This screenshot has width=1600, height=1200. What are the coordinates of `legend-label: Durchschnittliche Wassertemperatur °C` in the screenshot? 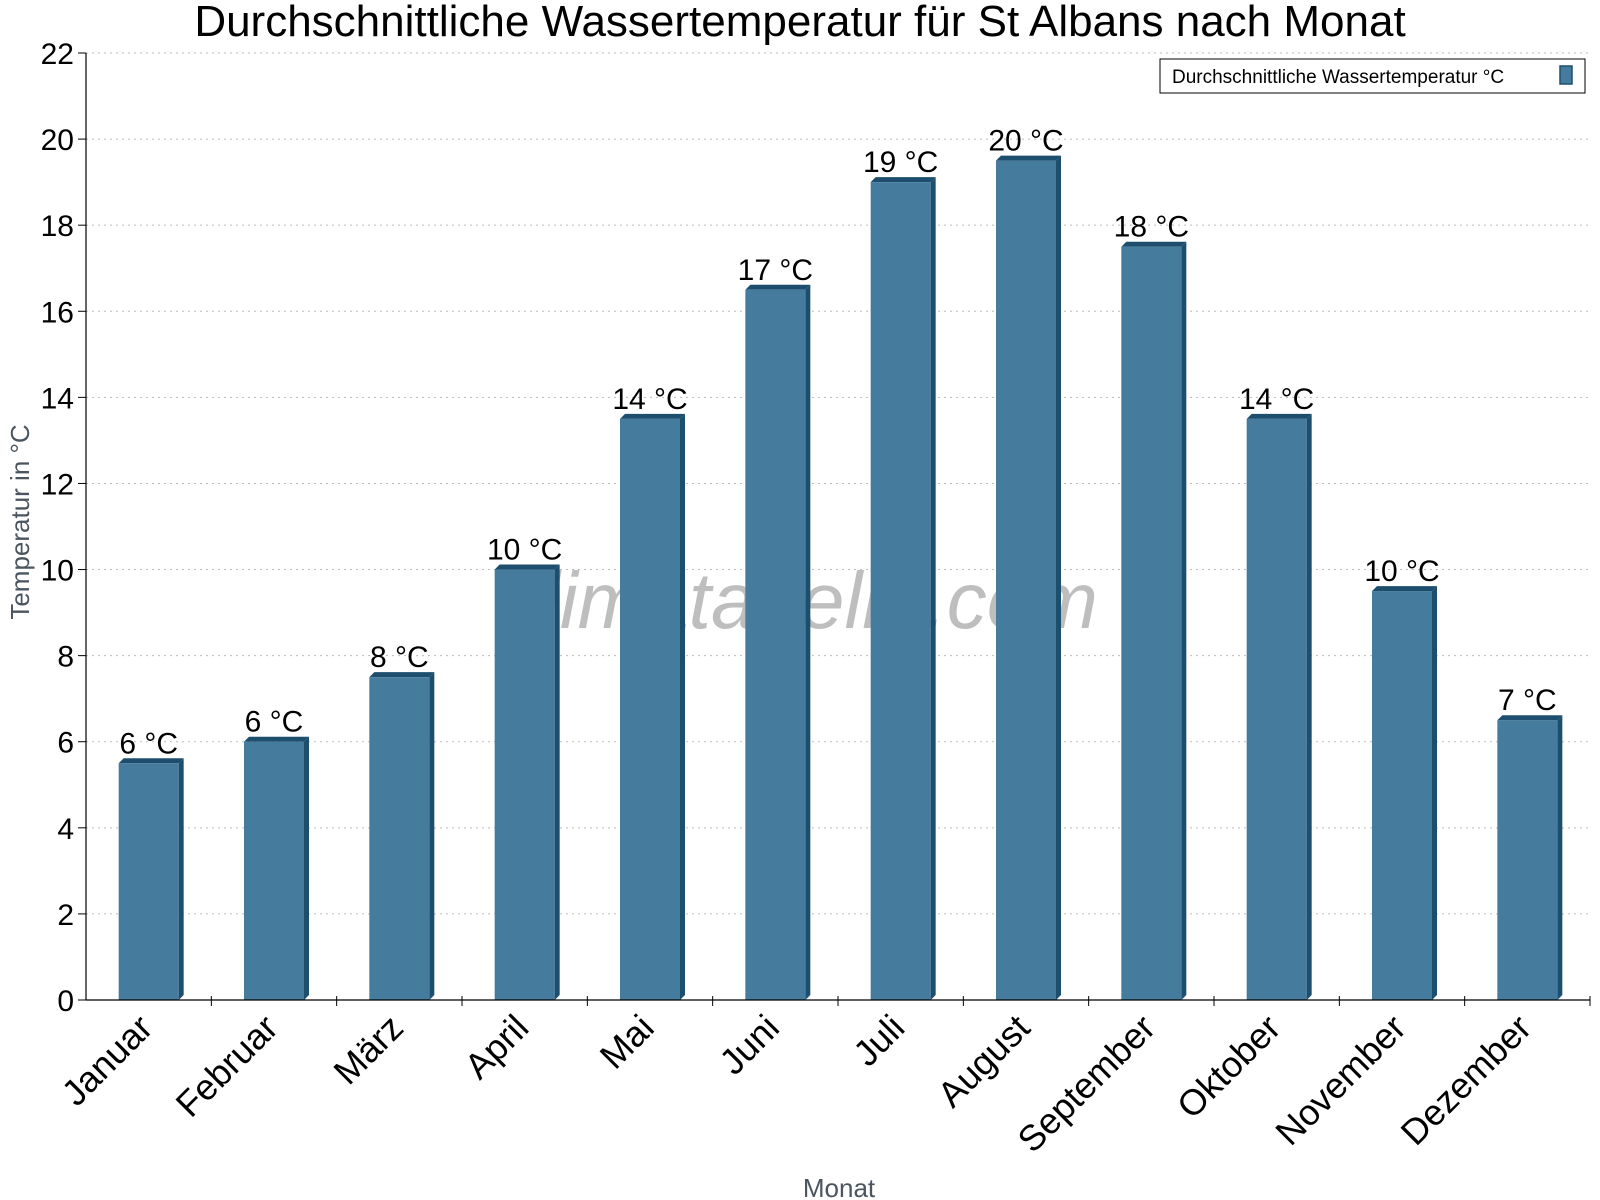 It's located at (1338, 77).